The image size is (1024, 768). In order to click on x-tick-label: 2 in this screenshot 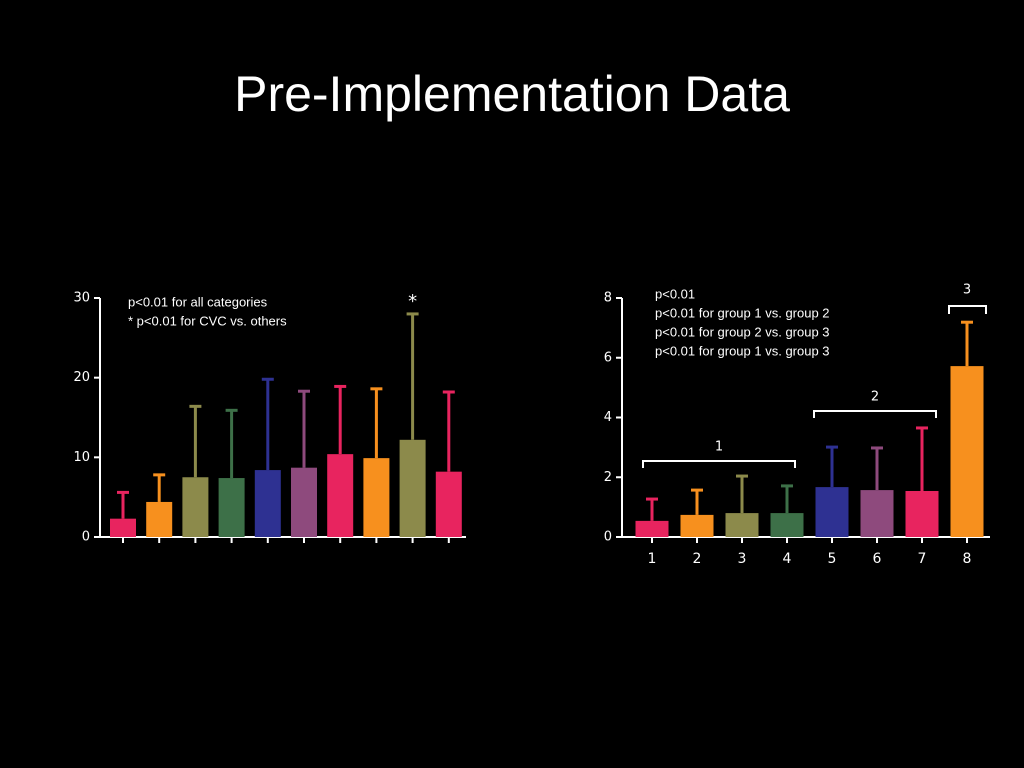, I will do `click(697, 559)`.